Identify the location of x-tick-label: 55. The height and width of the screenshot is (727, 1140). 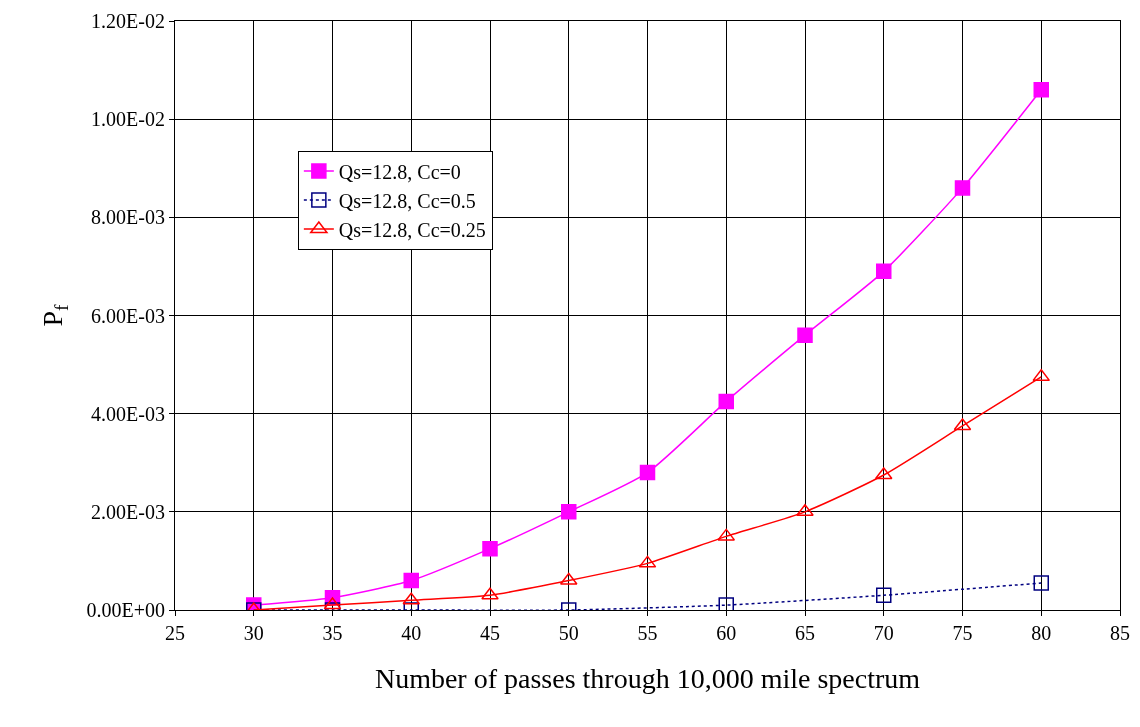
(647, 633).